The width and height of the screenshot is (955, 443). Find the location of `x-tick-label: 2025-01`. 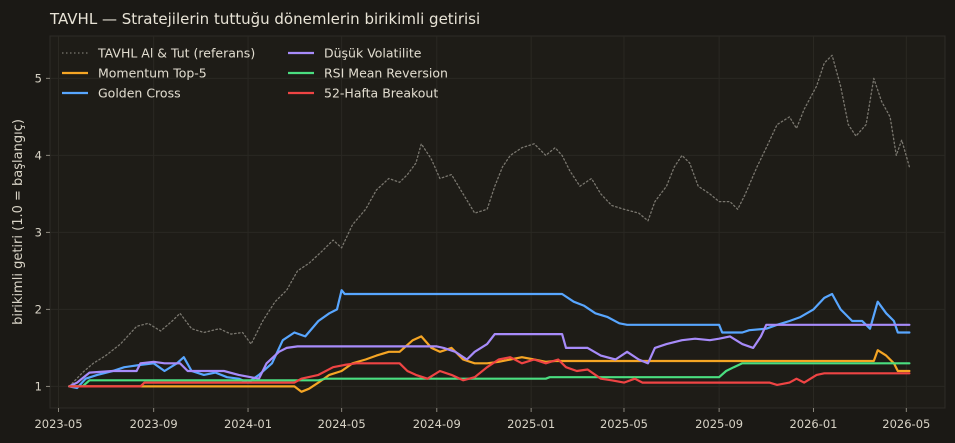

x-tick-label: 2025-01 is located at coordinates (531, 424).